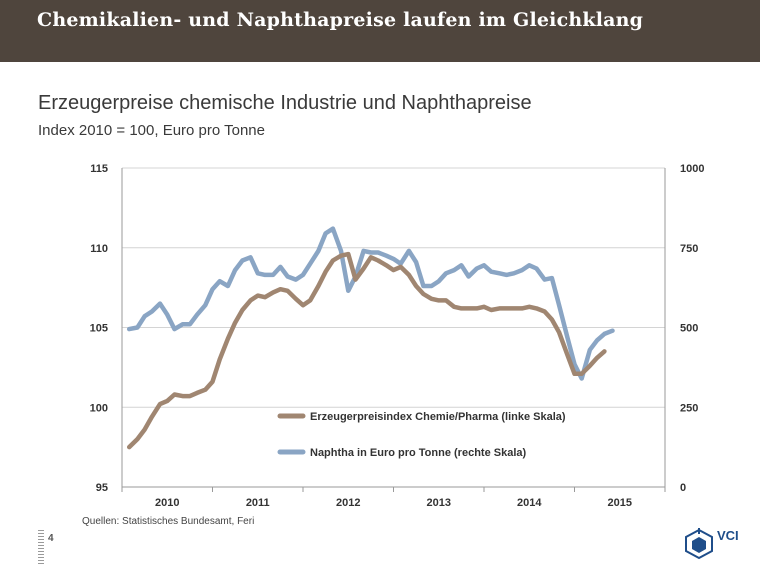 This screenshot has height=569, width=760. I want to click on left-axis-ticks: 95 100 105 110 115, so click(99, 328).